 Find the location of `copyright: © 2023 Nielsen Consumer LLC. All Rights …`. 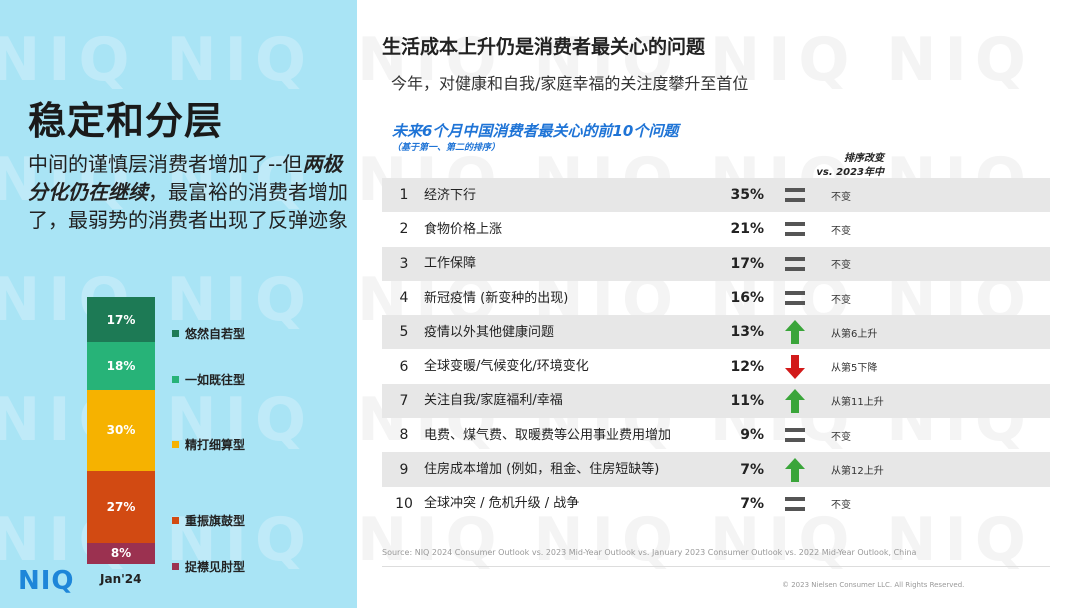

copyright: © 2023 Nielsen Consumer LLC. All Rights … is located at coordinates (873, 585).